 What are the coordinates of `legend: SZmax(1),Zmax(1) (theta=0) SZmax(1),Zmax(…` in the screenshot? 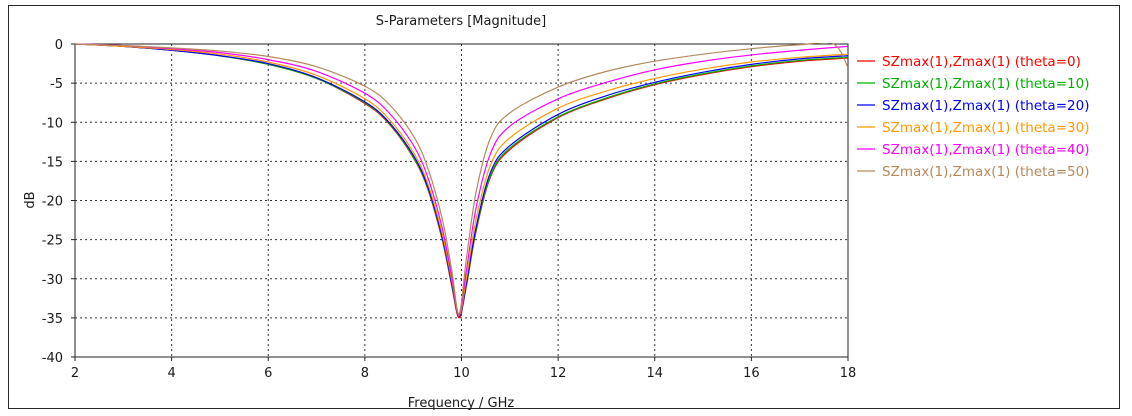 It's located at (973, 117).